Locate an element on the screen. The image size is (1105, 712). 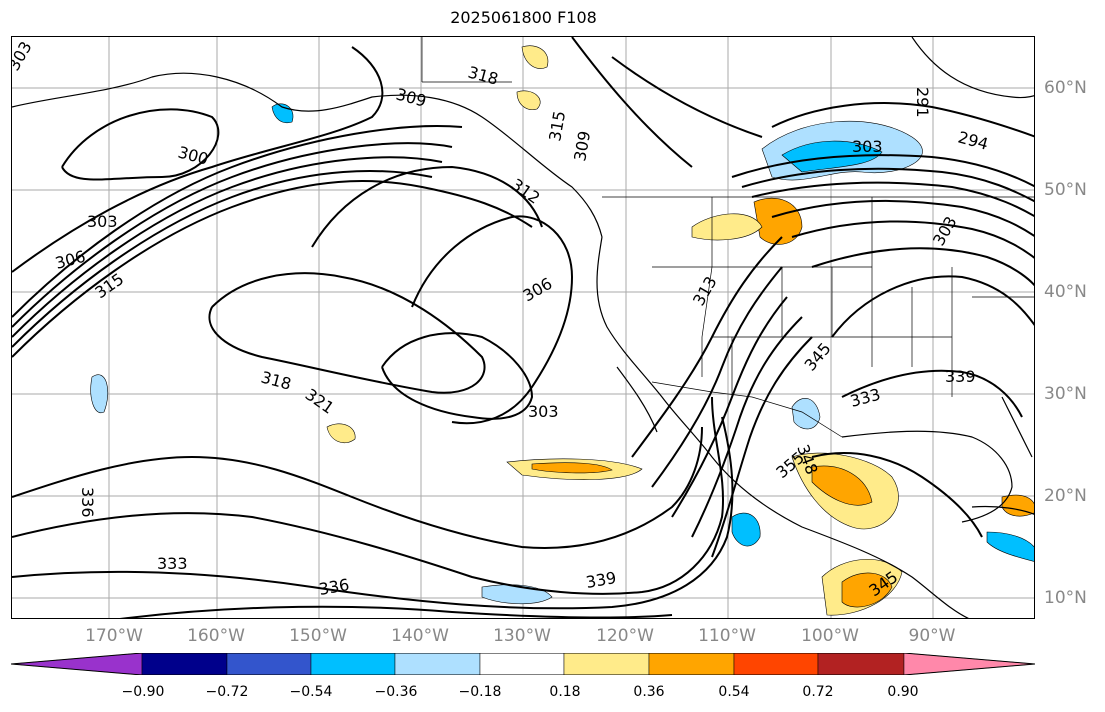
map-title: 2025061800 F108 is located at coordinates (523, 17).